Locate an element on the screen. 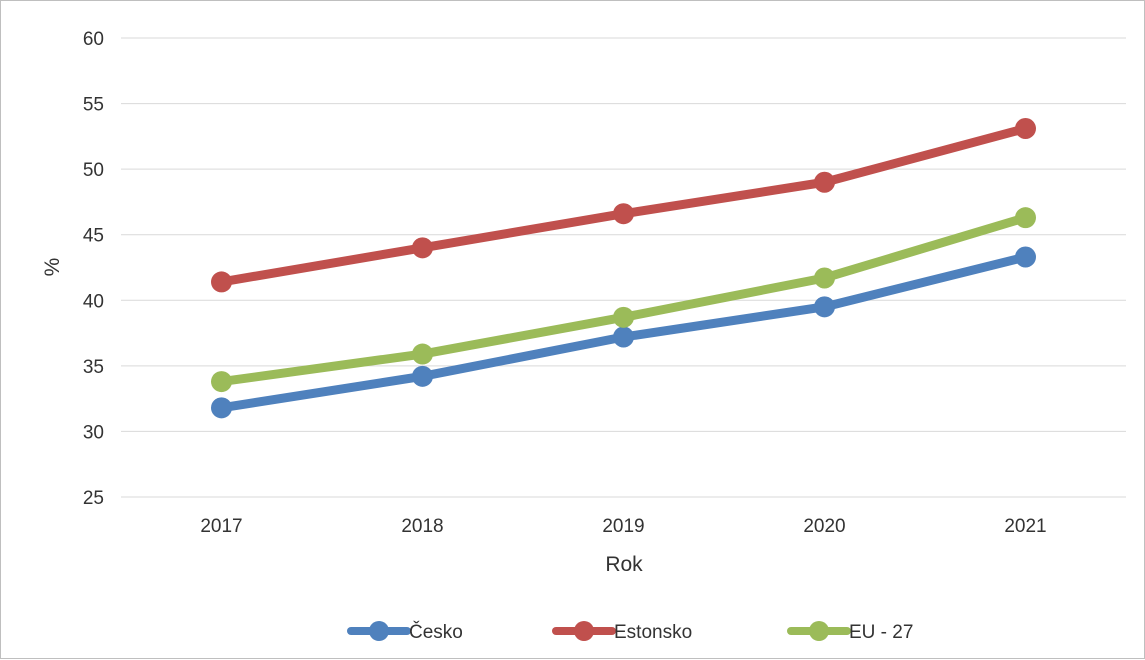 This screenshot has width=1145, height=660. y-tick-label: 40 is located at coordinates (93, 301).